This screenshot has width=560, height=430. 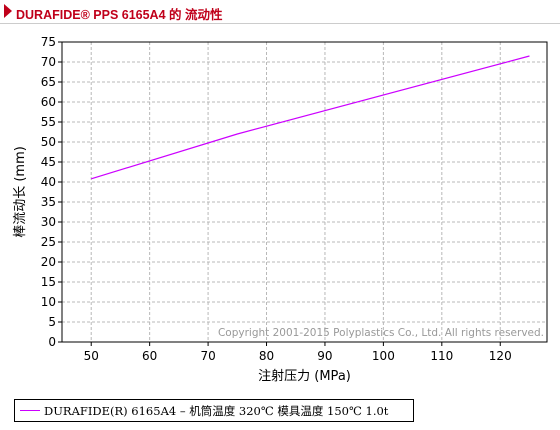 I want to click on y-tick-label: 5, so click(x=52, y=322).